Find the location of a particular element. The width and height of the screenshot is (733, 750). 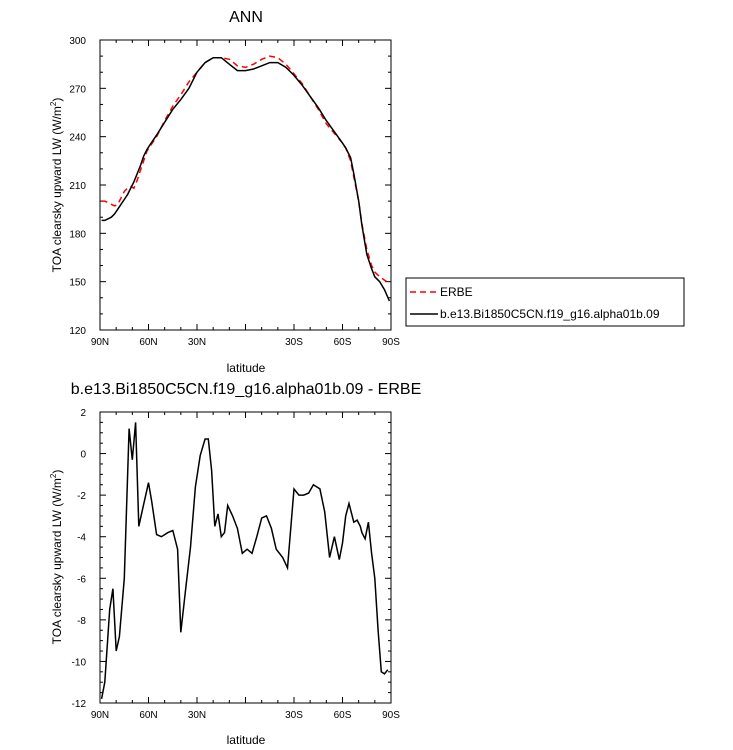

difference-series-line is located at coordinates (244, 560).